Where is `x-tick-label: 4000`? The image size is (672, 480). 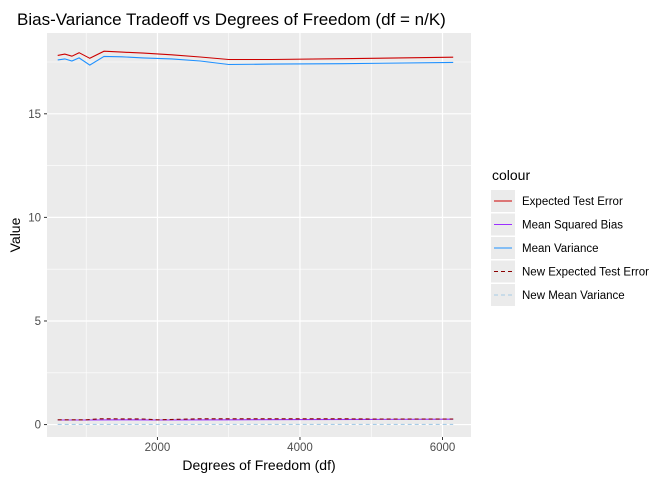 x-tick-label: 4000 is located at coordinates (300, 448).